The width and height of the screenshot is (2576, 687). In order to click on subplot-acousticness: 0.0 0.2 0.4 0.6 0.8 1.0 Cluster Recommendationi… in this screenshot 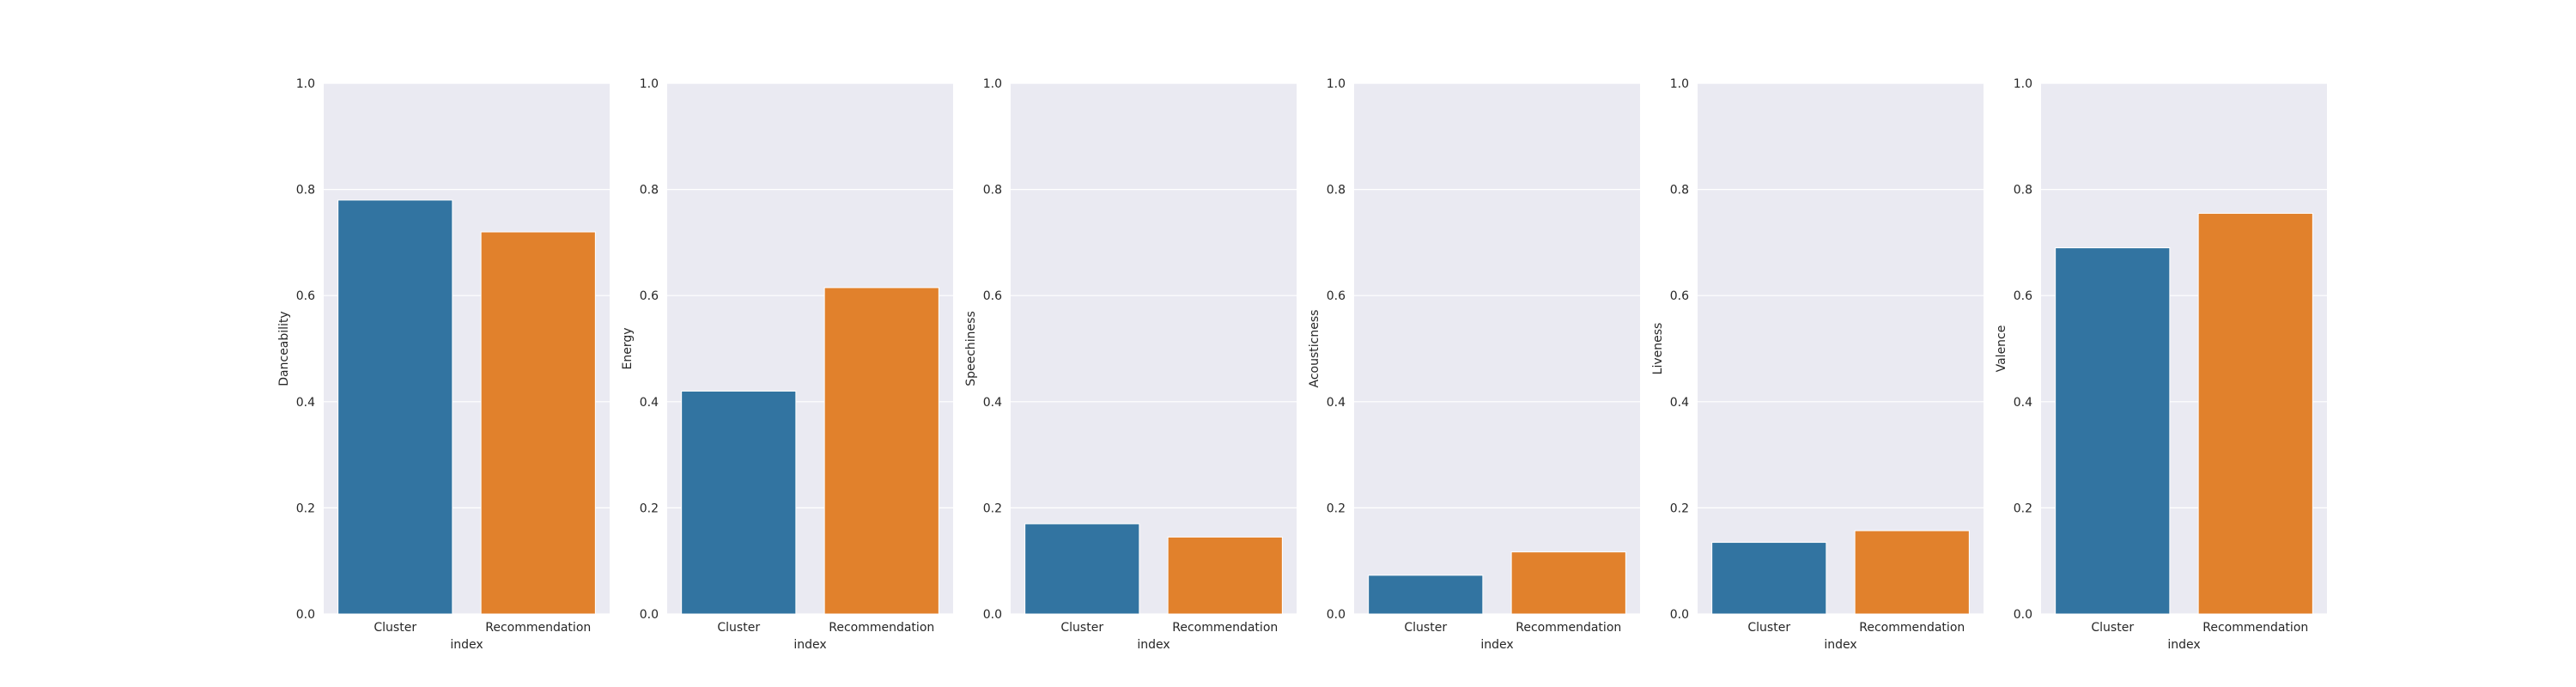, I will do `click(1474, 364)`.